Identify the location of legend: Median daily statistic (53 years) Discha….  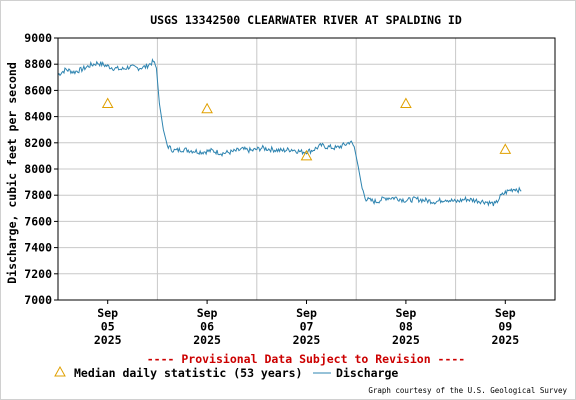
(226, 372).